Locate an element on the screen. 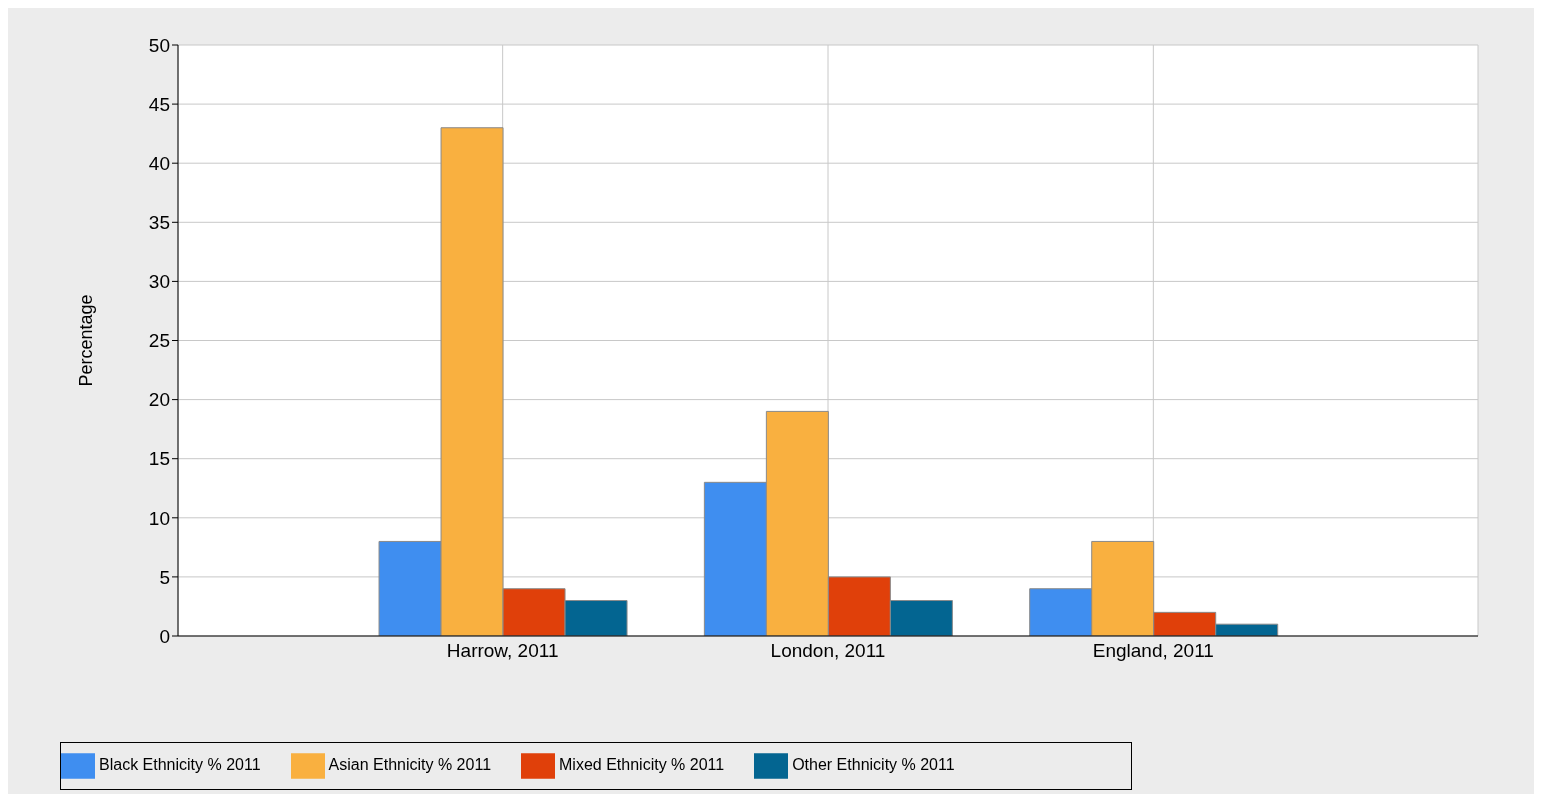  legend-label: Other Ethnicity % 2011 is located at coordinates (873, 765).